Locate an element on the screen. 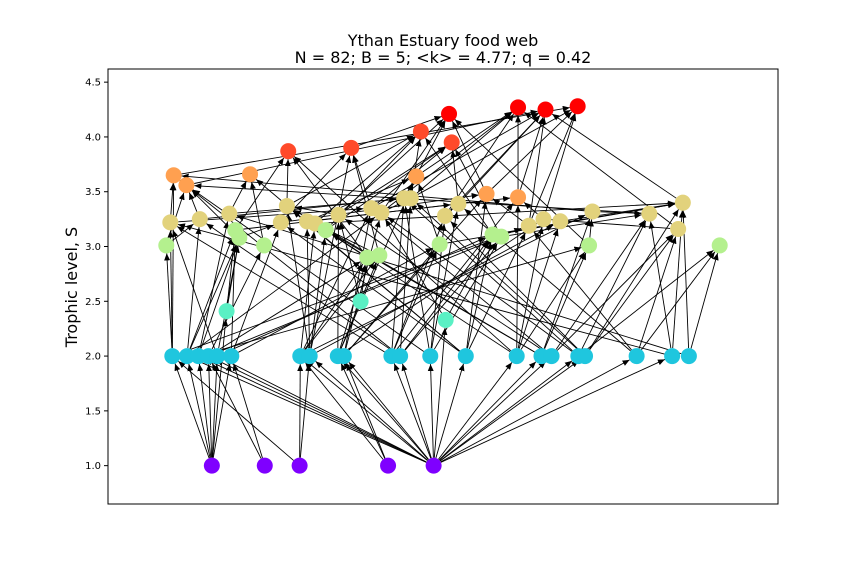 The width and height of the screenshot is (864, 576). y-tick-label: 4.5 is located at coordinates (93, 83).